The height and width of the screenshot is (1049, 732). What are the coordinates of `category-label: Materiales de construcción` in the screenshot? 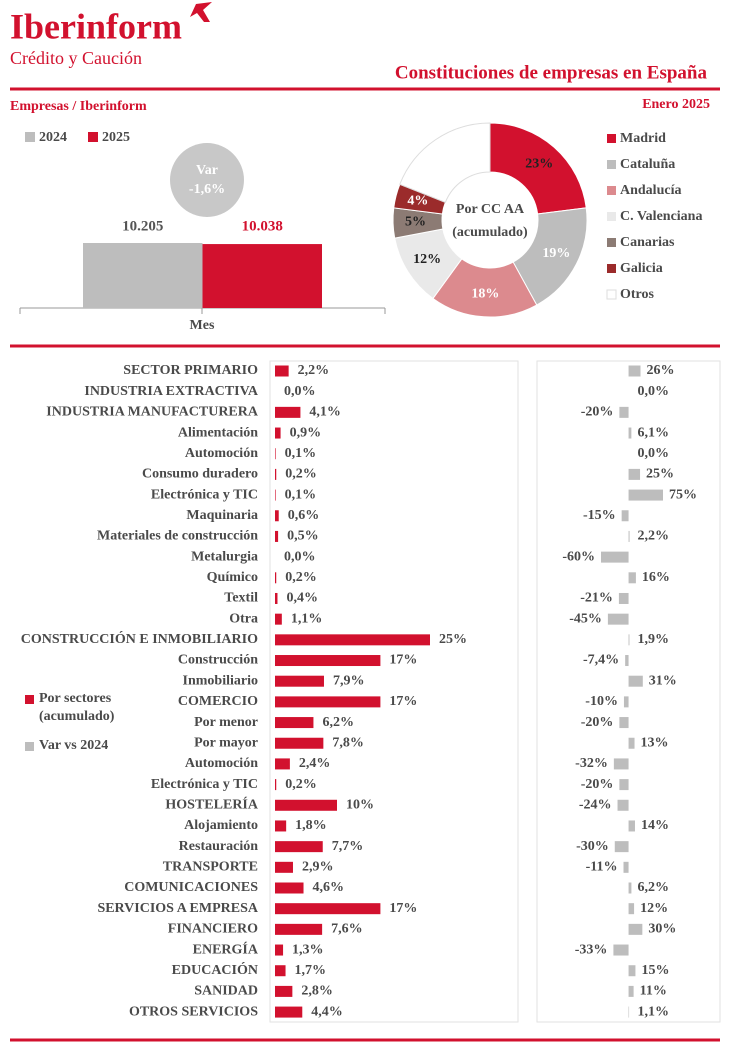 It's located at (177, 536).